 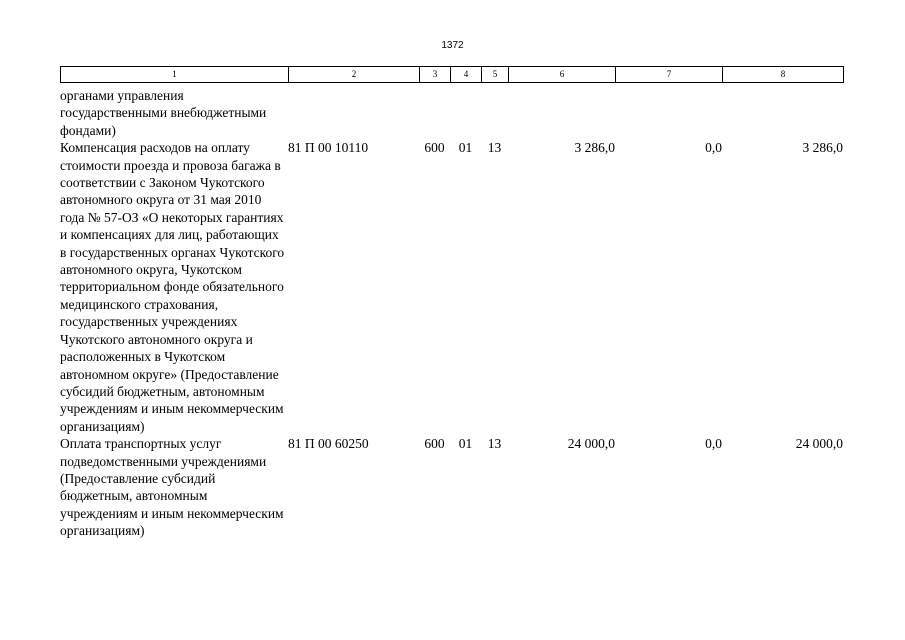 I want to click on row-amount-8: 3 286,0, so click(x=823, y=148).